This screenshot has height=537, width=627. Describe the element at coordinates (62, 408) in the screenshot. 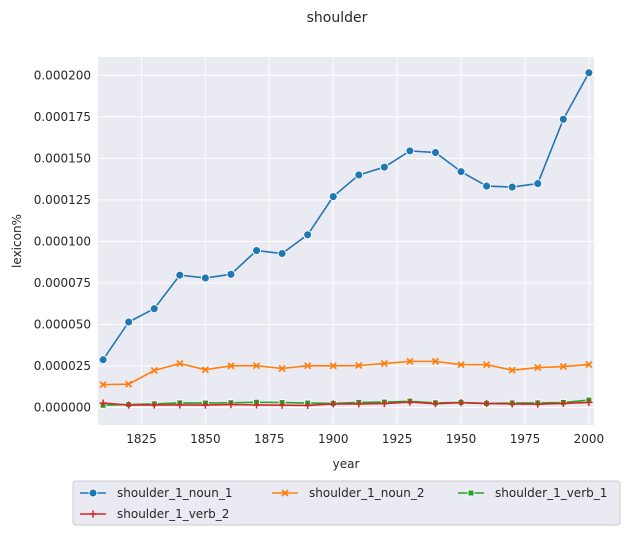

I see `y-tick-label: 0.000000` at that location.